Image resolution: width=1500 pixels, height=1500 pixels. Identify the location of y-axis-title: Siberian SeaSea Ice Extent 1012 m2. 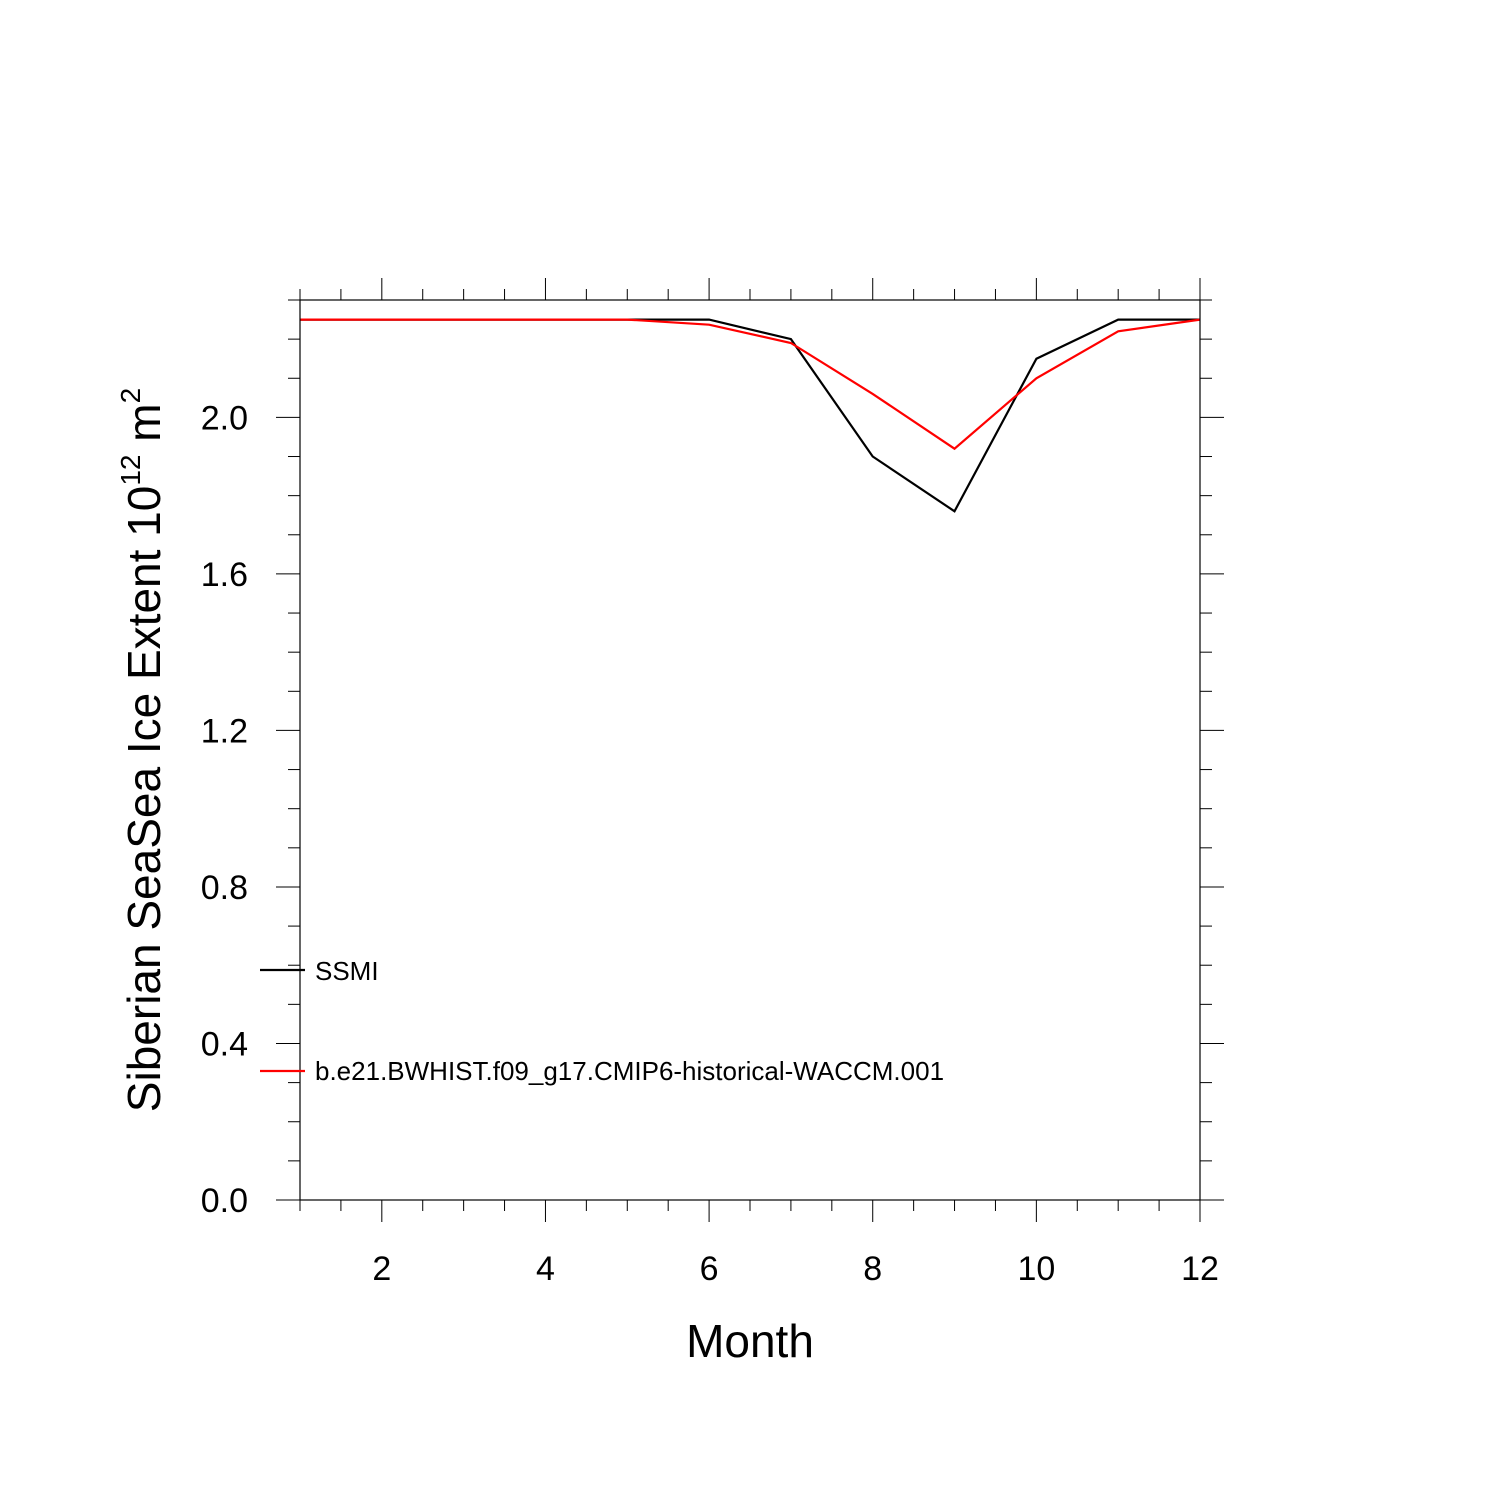
(142, 750).